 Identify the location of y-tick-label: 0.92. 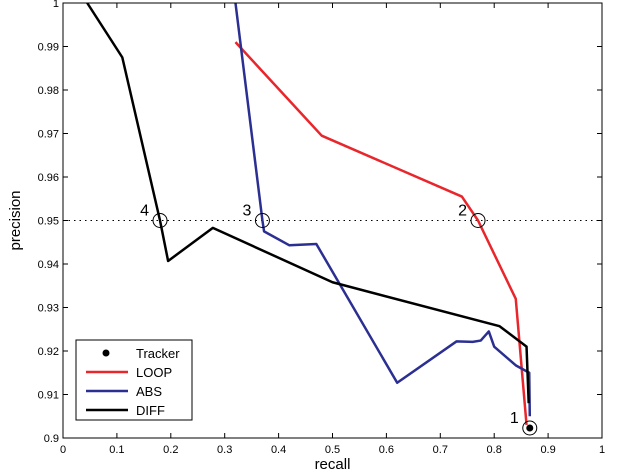
(48, 352).